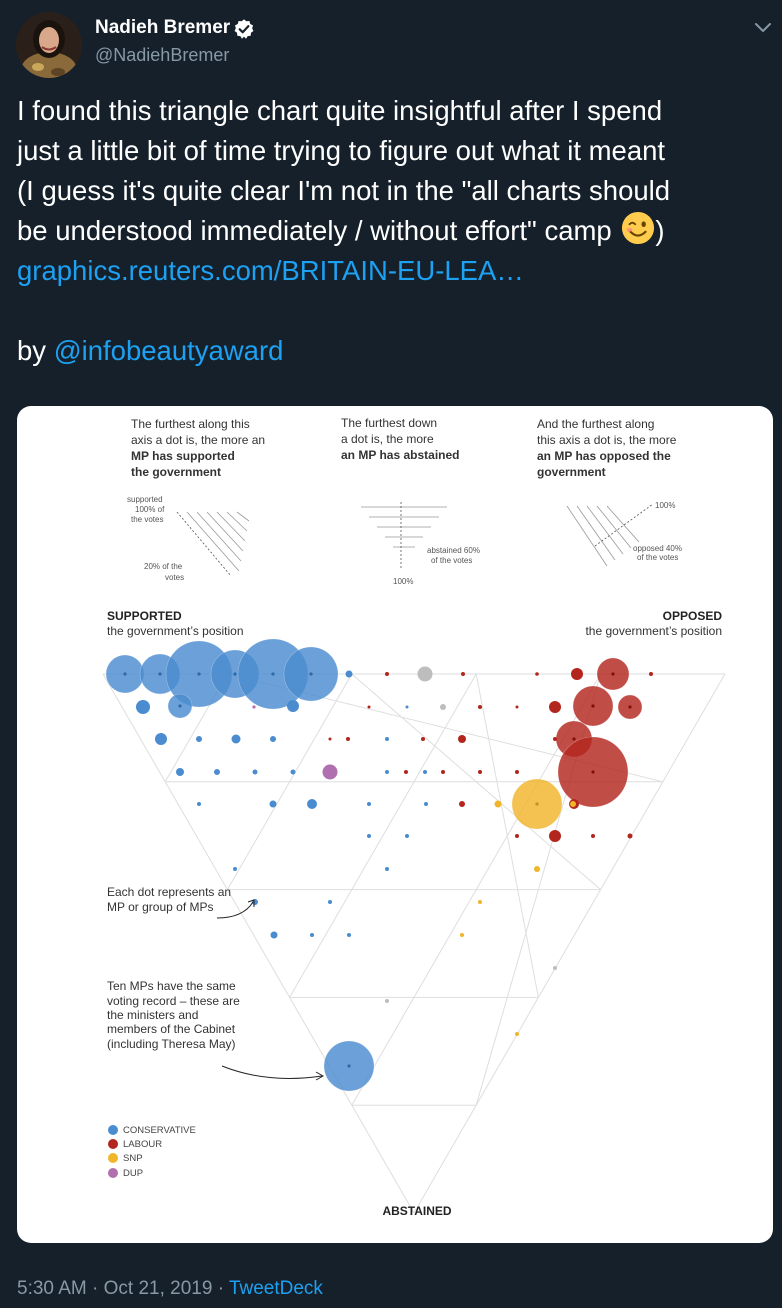 The width and height of the screenshot is (782, 1308). What do you see at coordinates (416, 1211) in the screenshot?
I see `abstained-title: ABSTAINED` at bounding box center [416, 1211].